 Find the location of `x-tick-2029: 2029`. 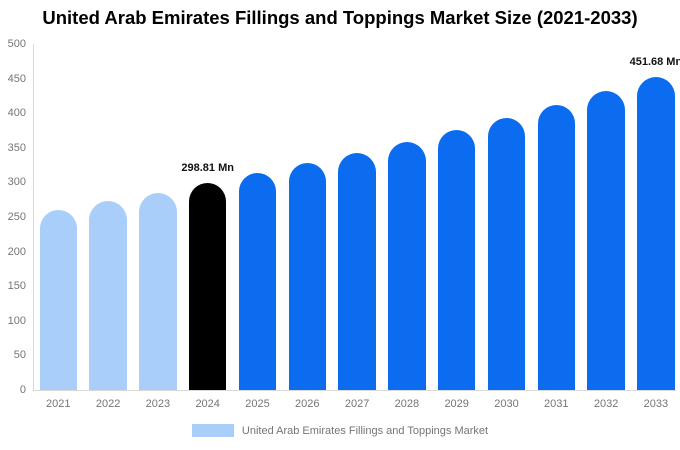

x-tick-2029: 2029 is located at coordinates (456, 404).